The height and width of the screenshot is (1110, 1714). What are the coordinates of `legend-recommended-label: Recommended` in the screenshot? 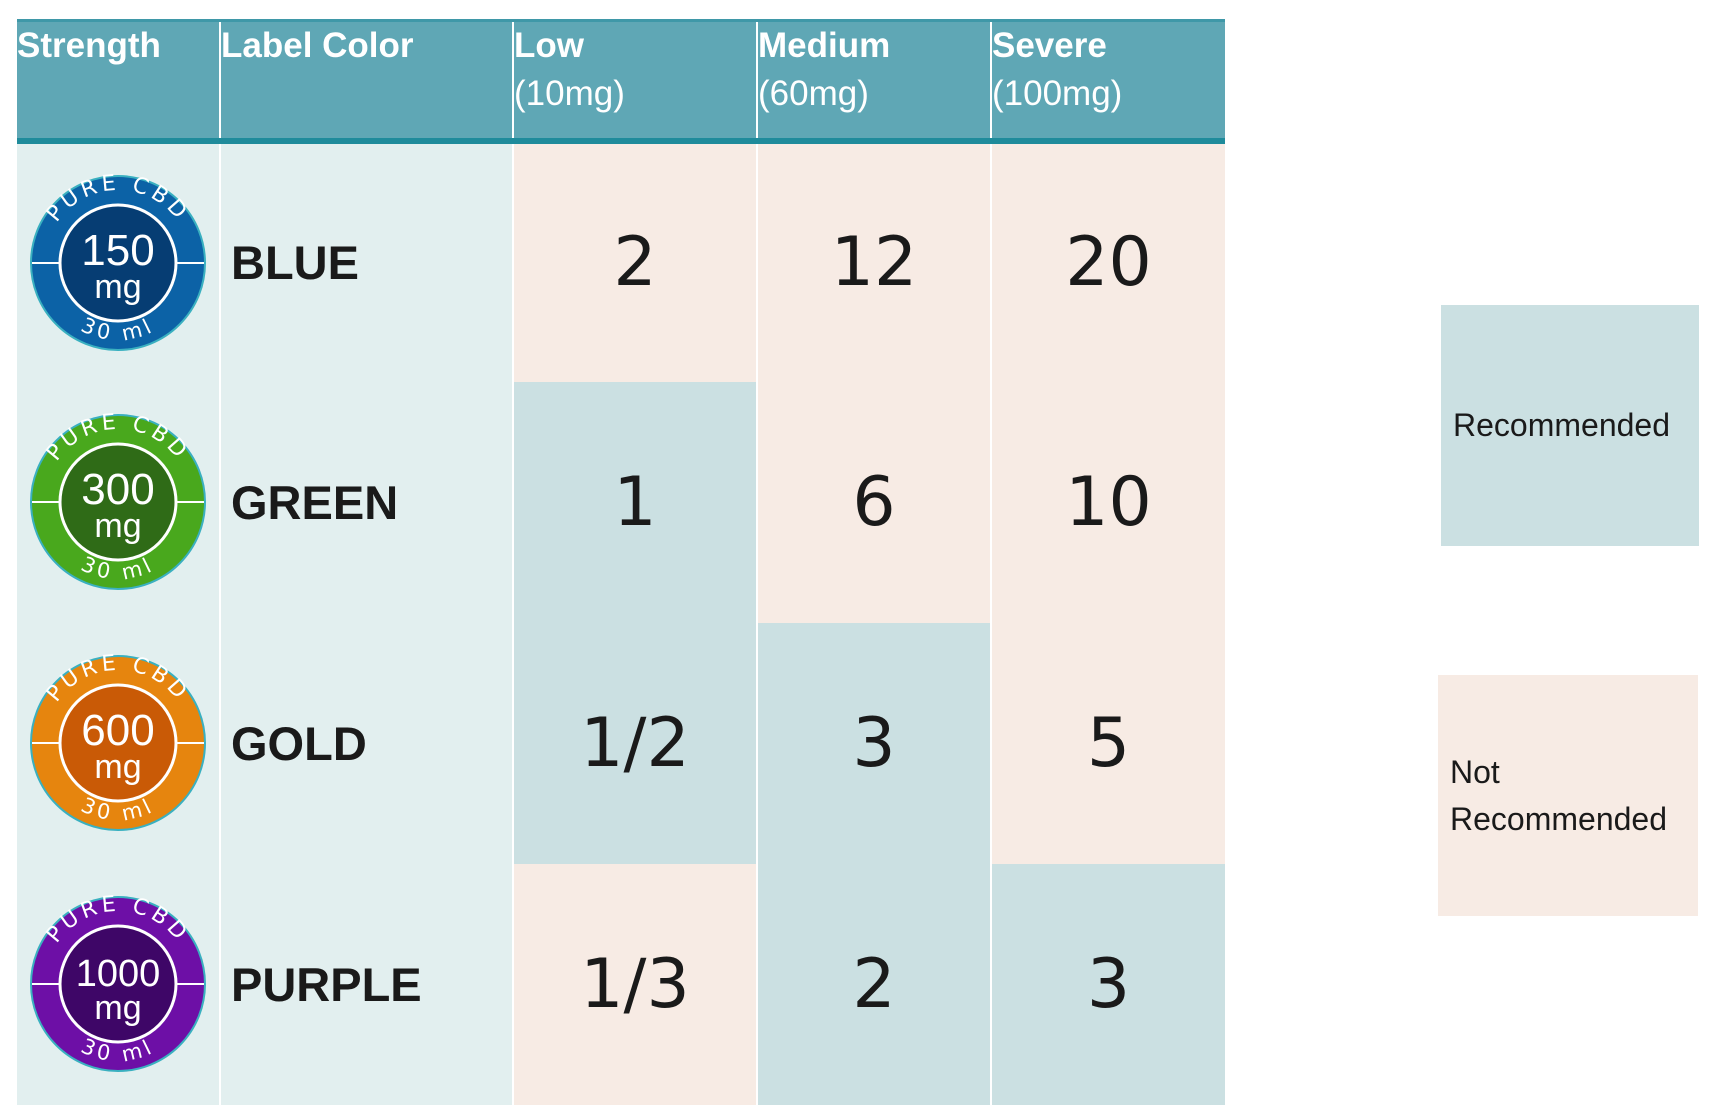 It's located at (1561, 425).